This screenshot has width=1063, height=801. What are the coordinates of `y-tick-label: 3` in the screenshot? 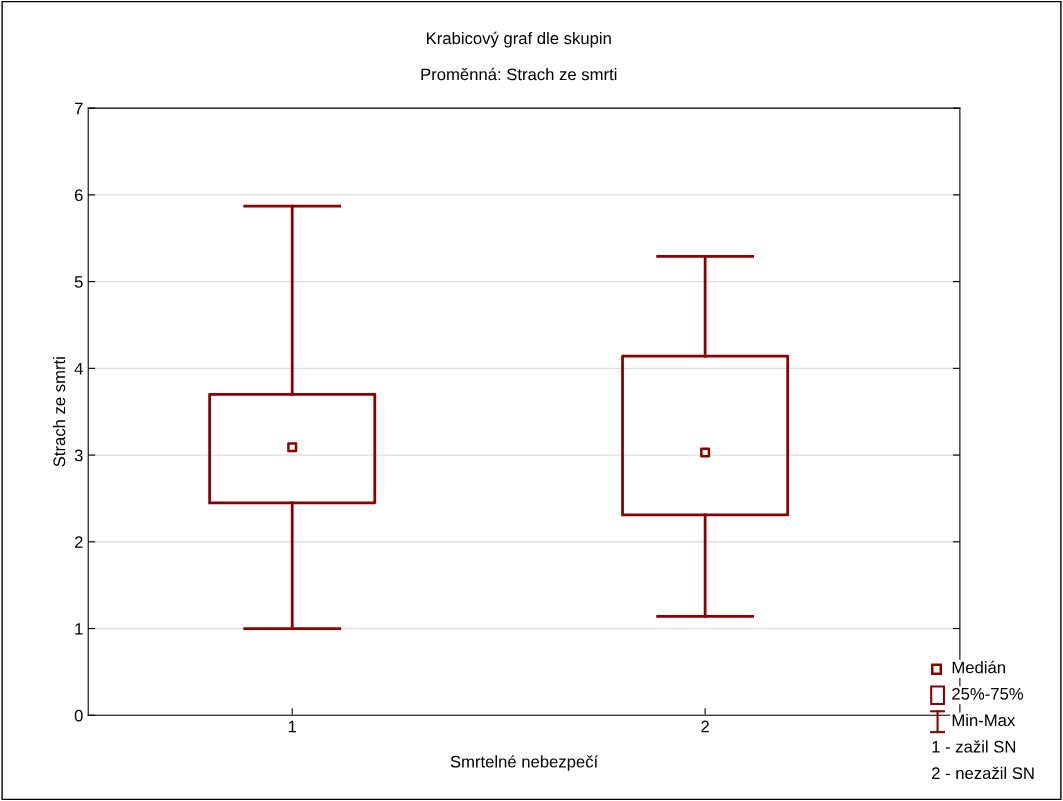 It's located at (78, 455).